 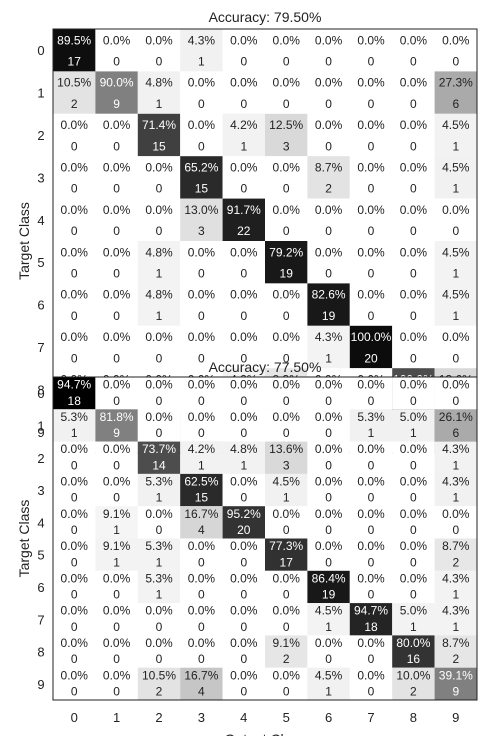 What do you see at coordinates (40, 522) in the screenshot?
I see `y-tick-label: 4` at bounding box center [40, 522].